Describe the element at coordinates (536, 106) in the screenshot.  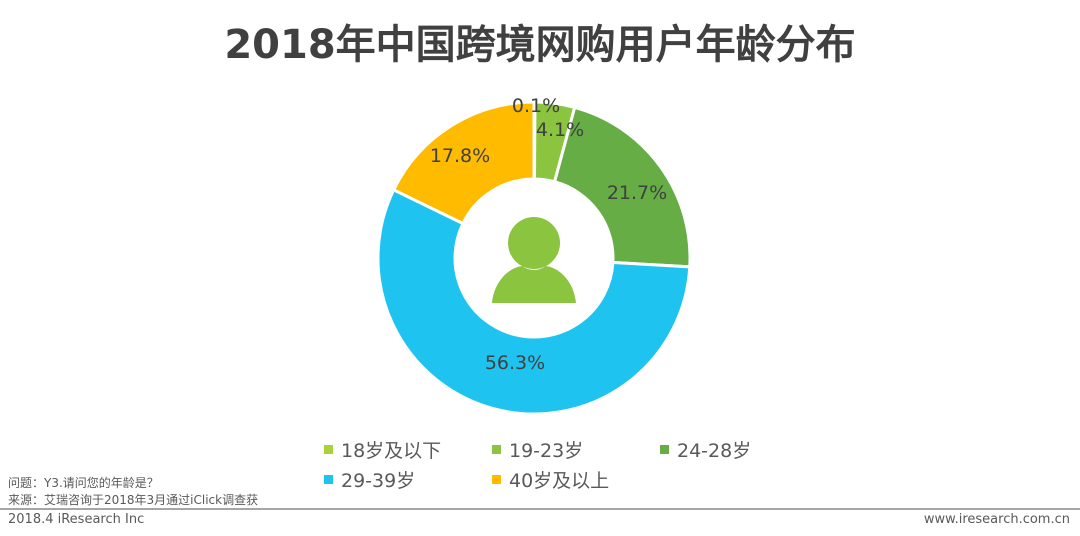
I see `slice-label: 0.1%` at that location.